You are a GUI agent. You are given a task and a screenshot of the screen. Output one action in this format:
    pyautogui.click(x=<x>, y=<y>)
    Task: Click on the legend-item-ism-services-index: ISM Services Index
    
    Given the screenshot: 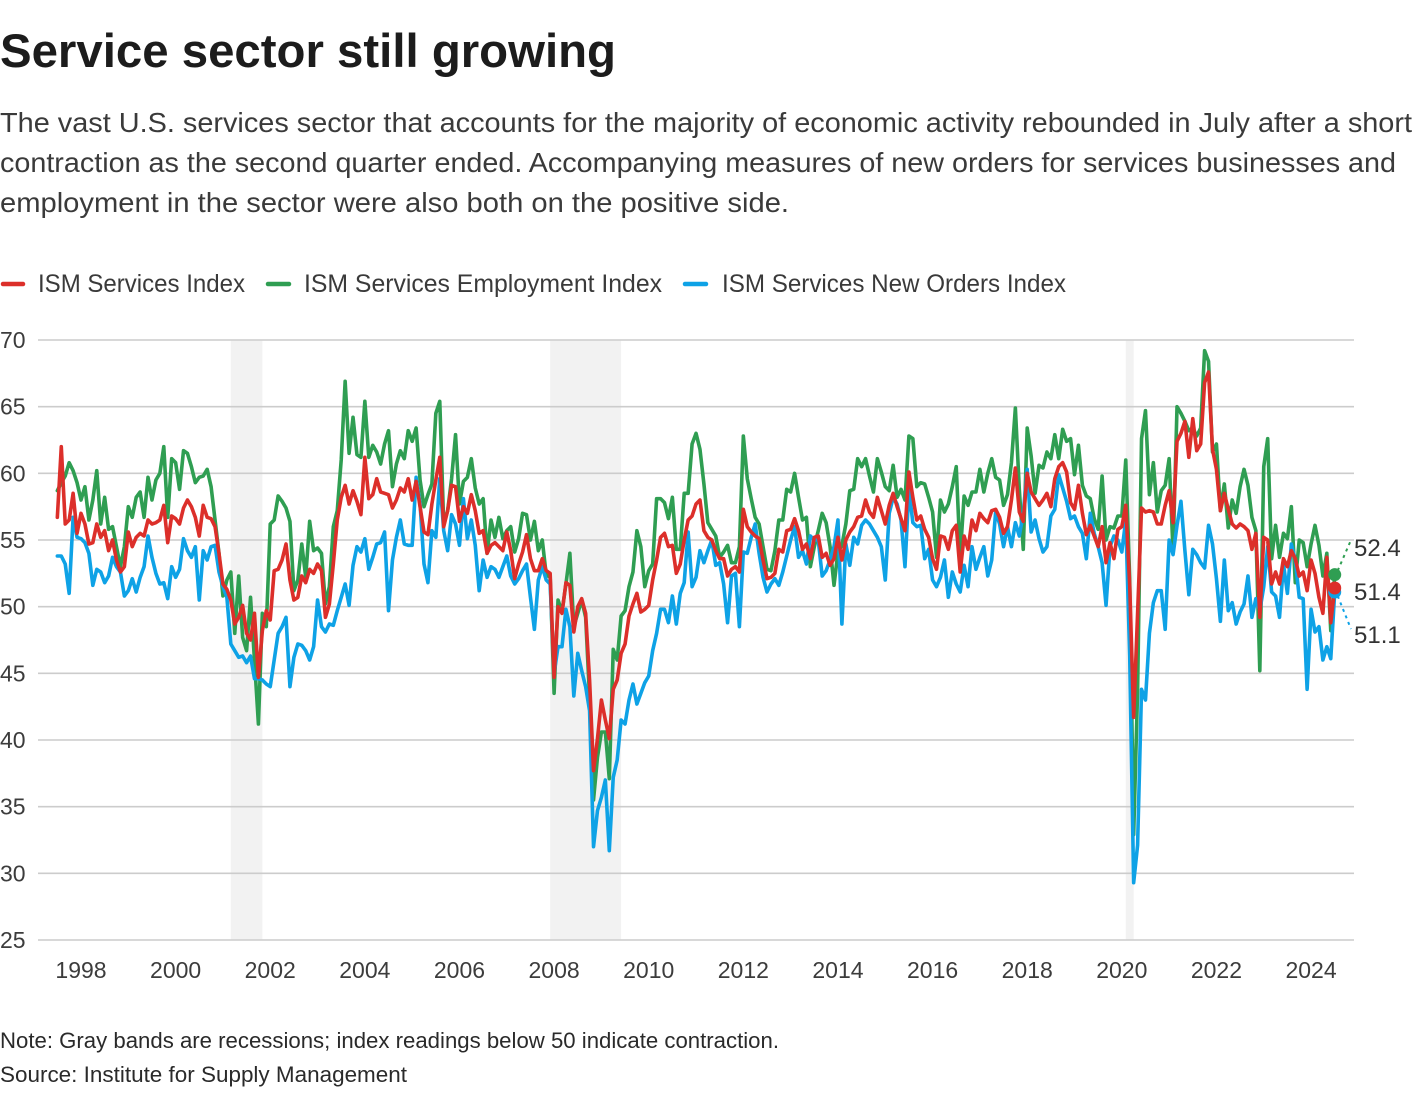 What is the action you would take?
    pyautogui.click(x=122, y=284)
    